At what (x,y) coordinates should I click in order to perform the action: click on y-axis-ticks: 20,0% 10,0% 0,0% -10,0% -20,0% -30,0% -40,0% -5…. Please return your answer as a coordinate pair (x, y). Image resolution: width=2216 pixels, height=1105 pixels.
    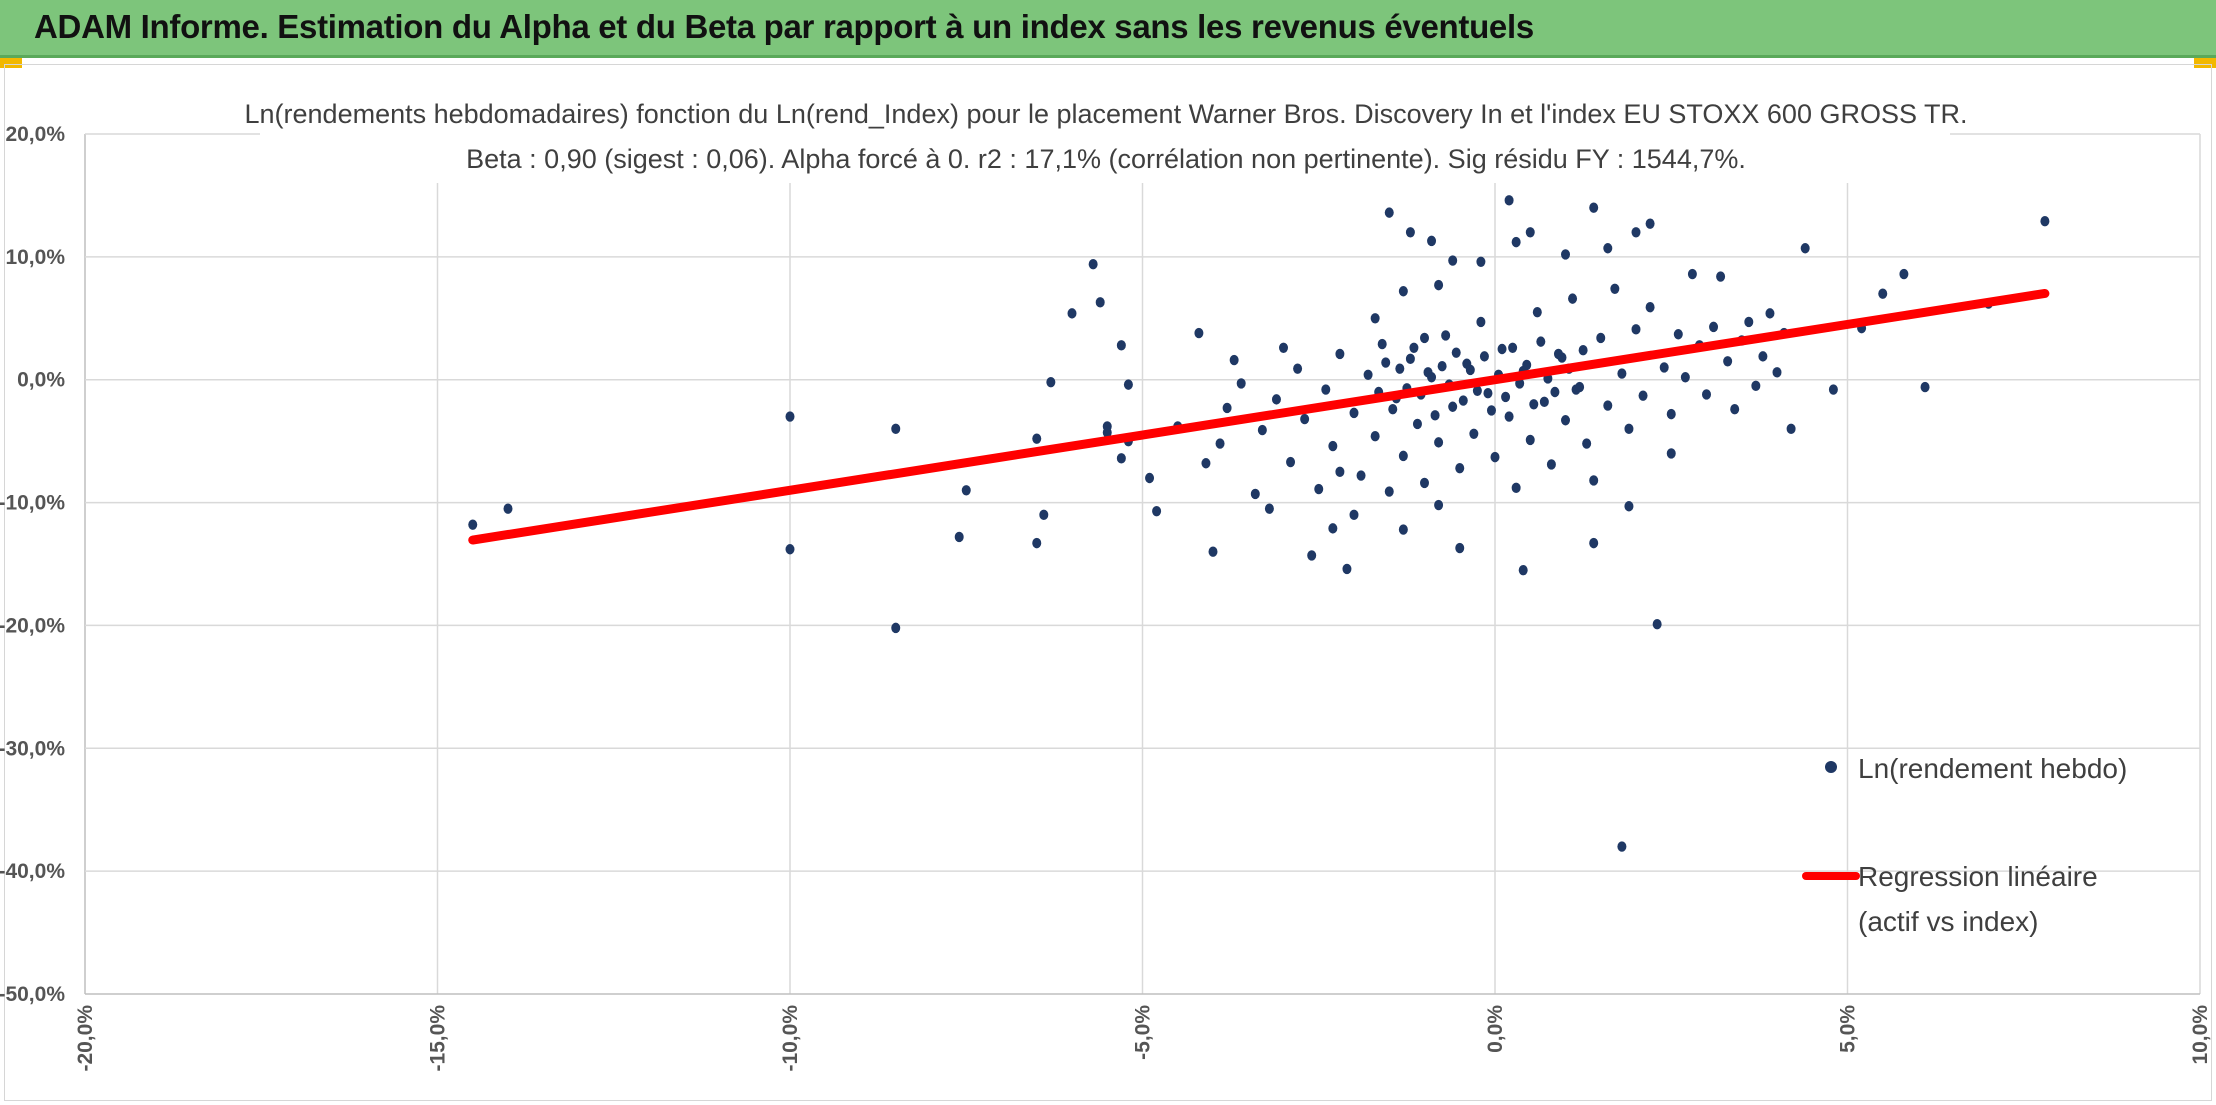
    Looking at the image, I should click on (32, 564).